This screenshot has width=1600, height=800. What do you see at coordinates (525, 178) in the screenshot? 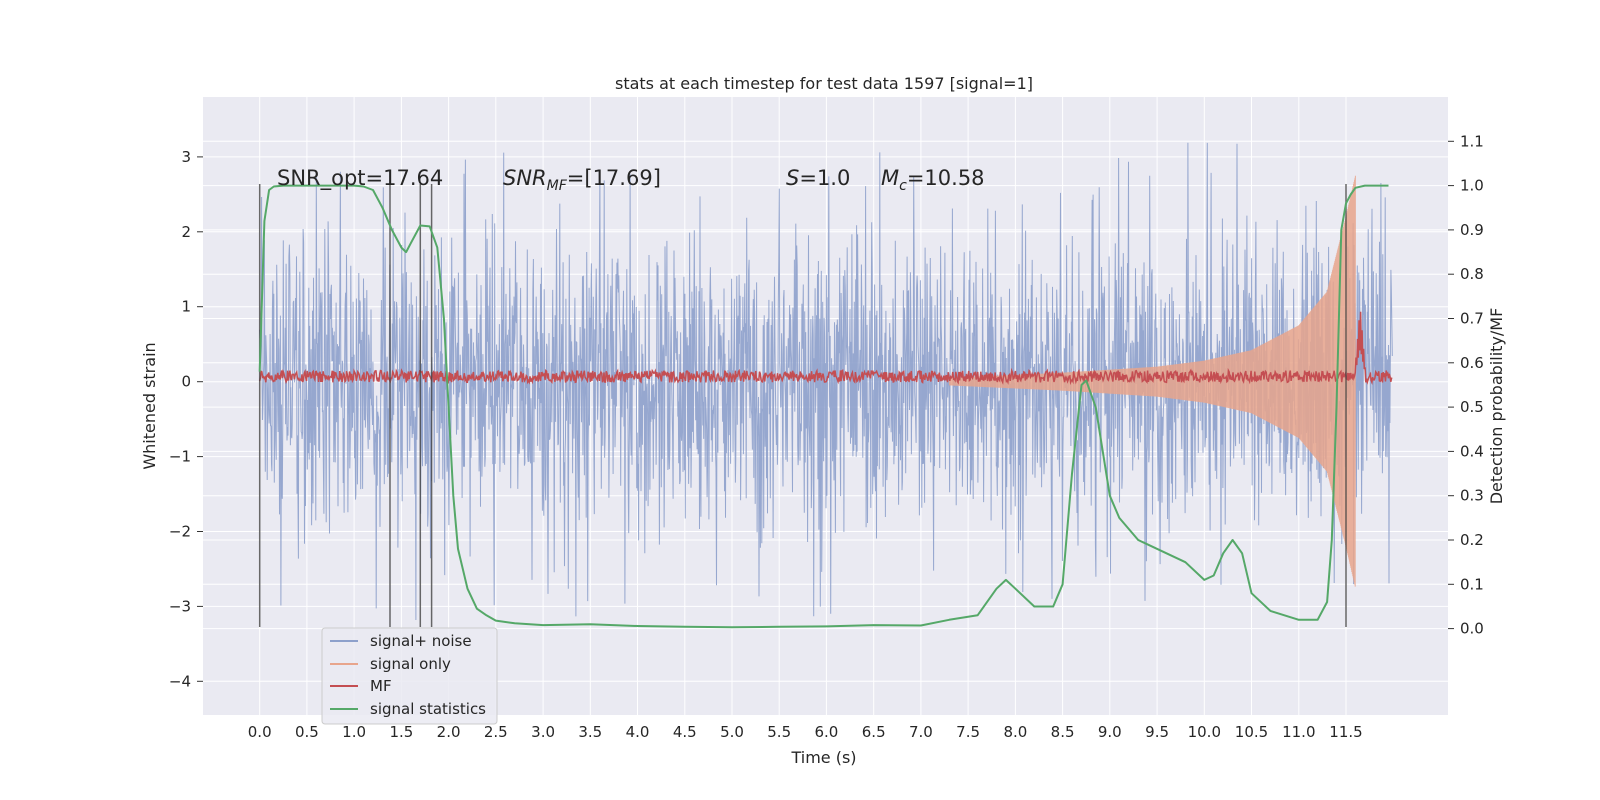
I see `annotation-snr-mf-base: SNR` at bounding box center [525, 178].